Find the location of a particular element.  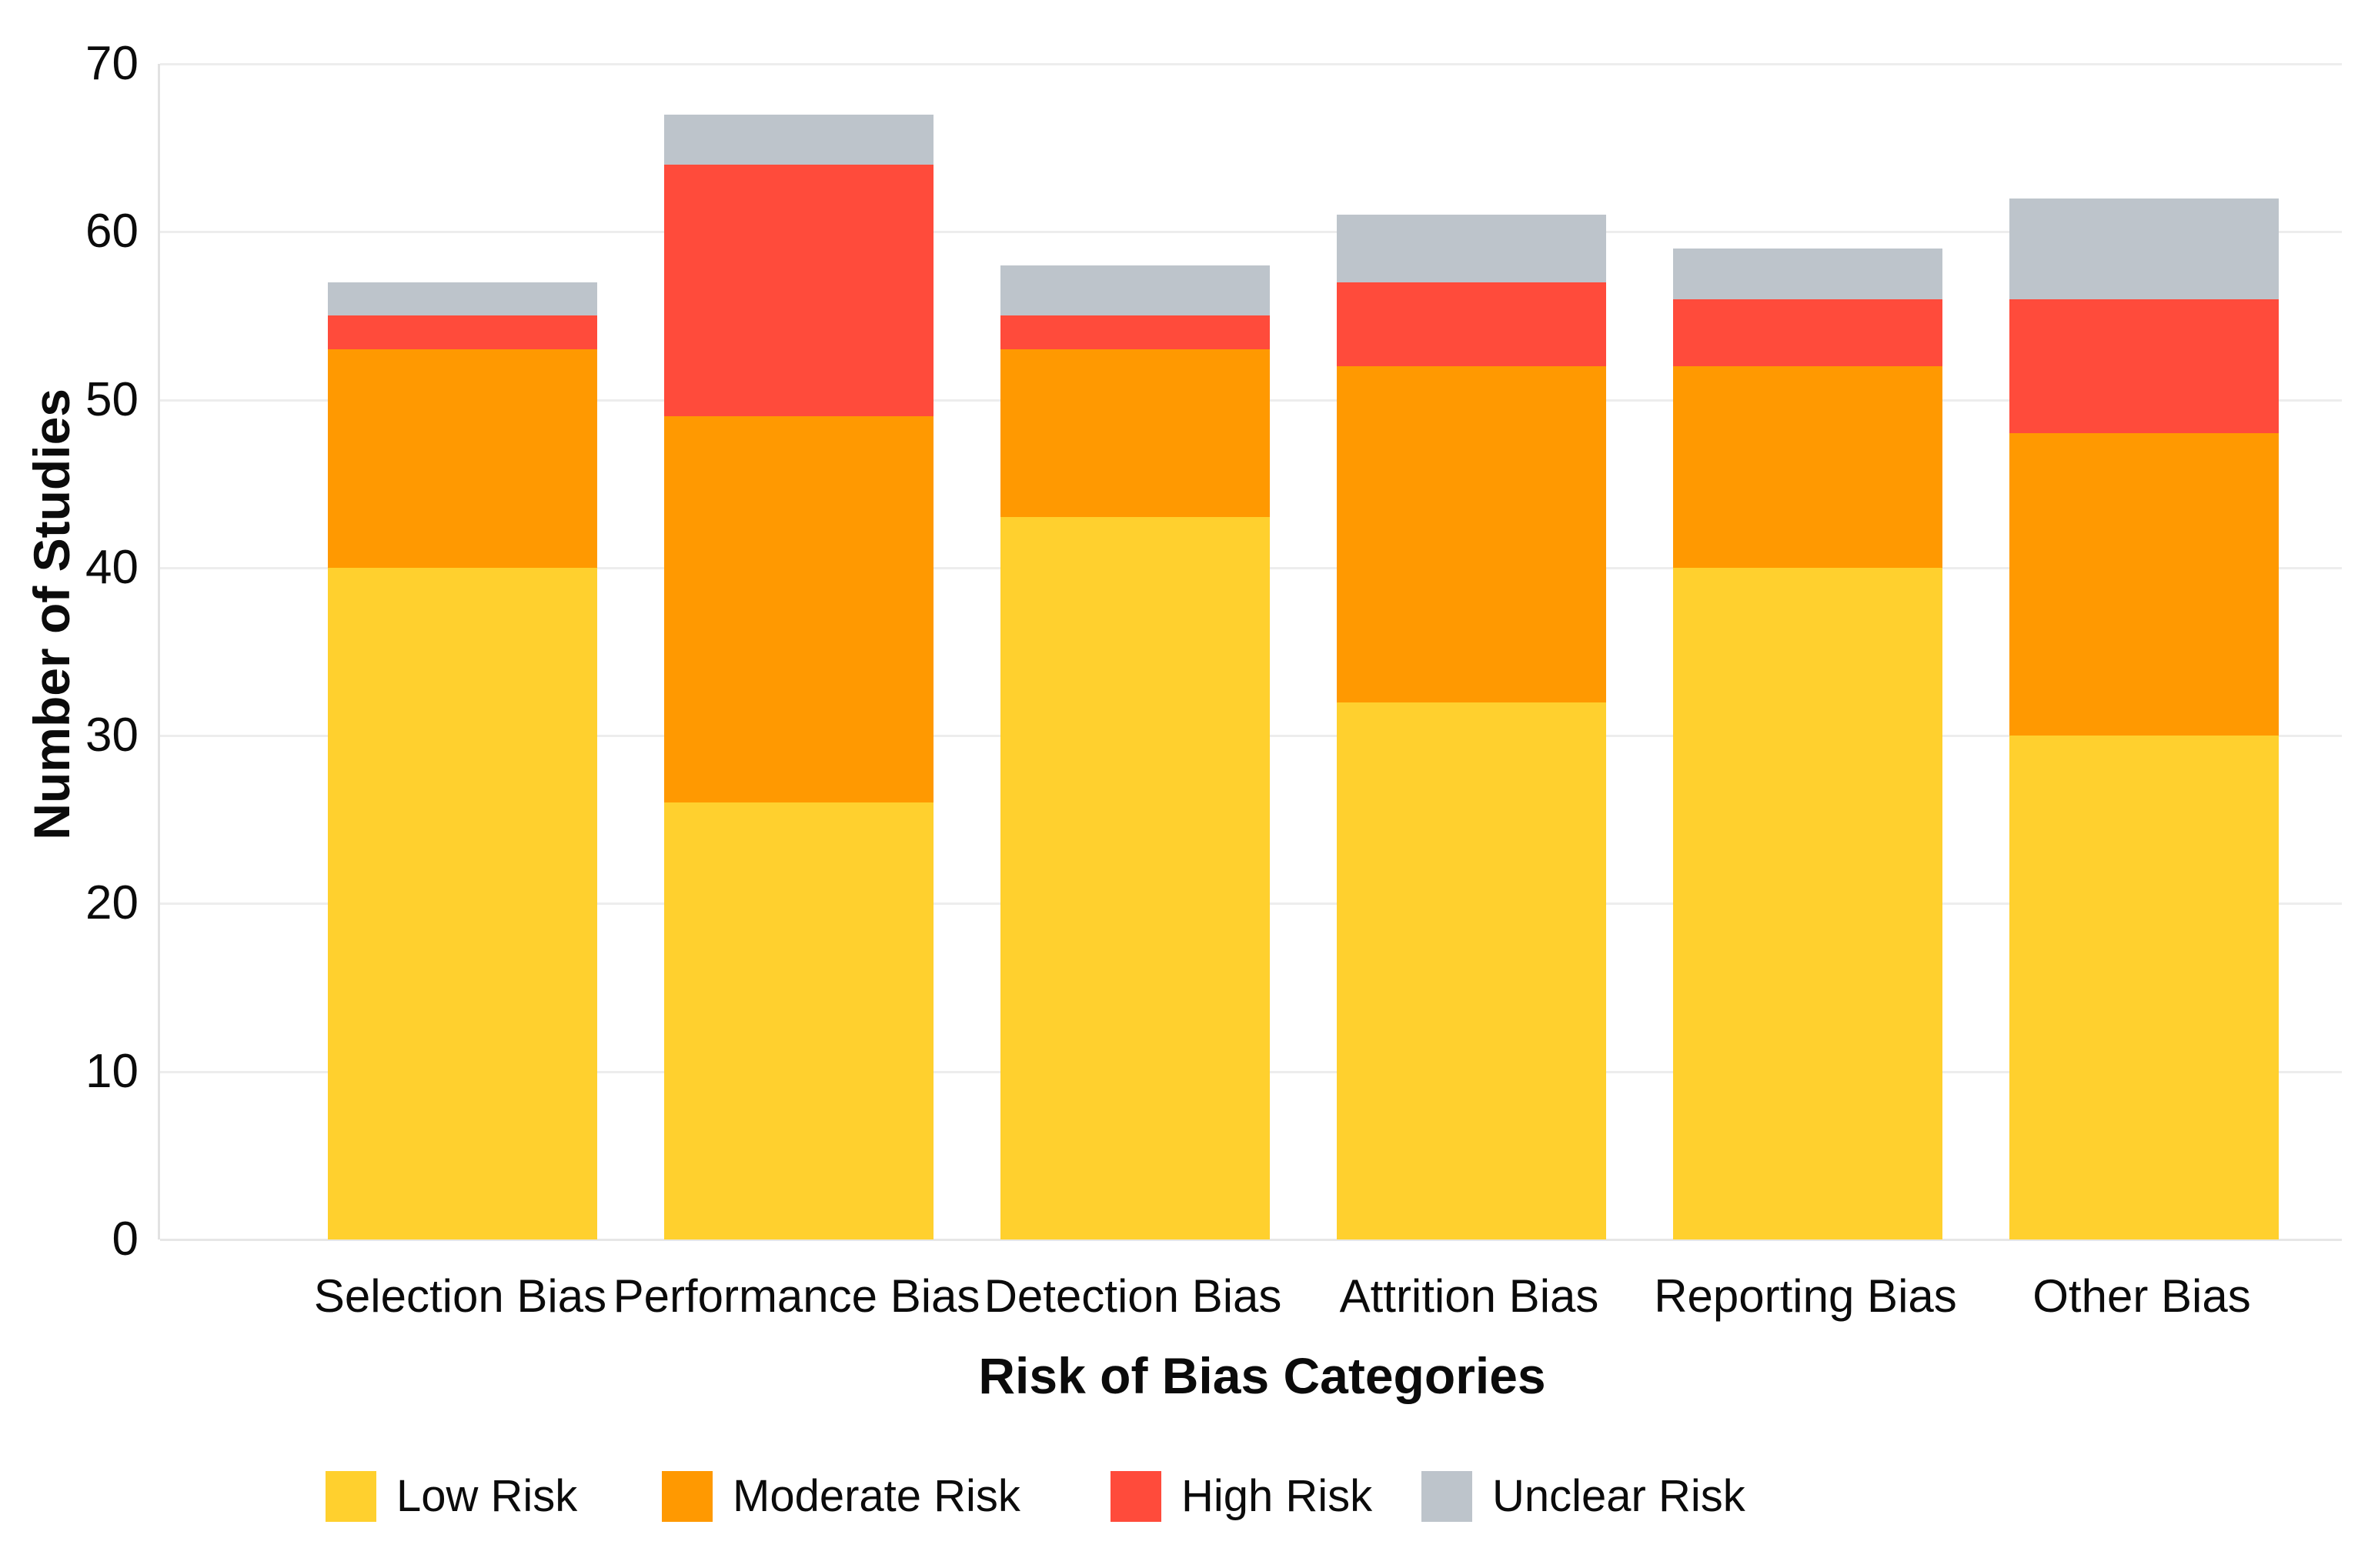

legend-item-unclear-risk: Unclear Risk is located at coordinates (1583, 1496).